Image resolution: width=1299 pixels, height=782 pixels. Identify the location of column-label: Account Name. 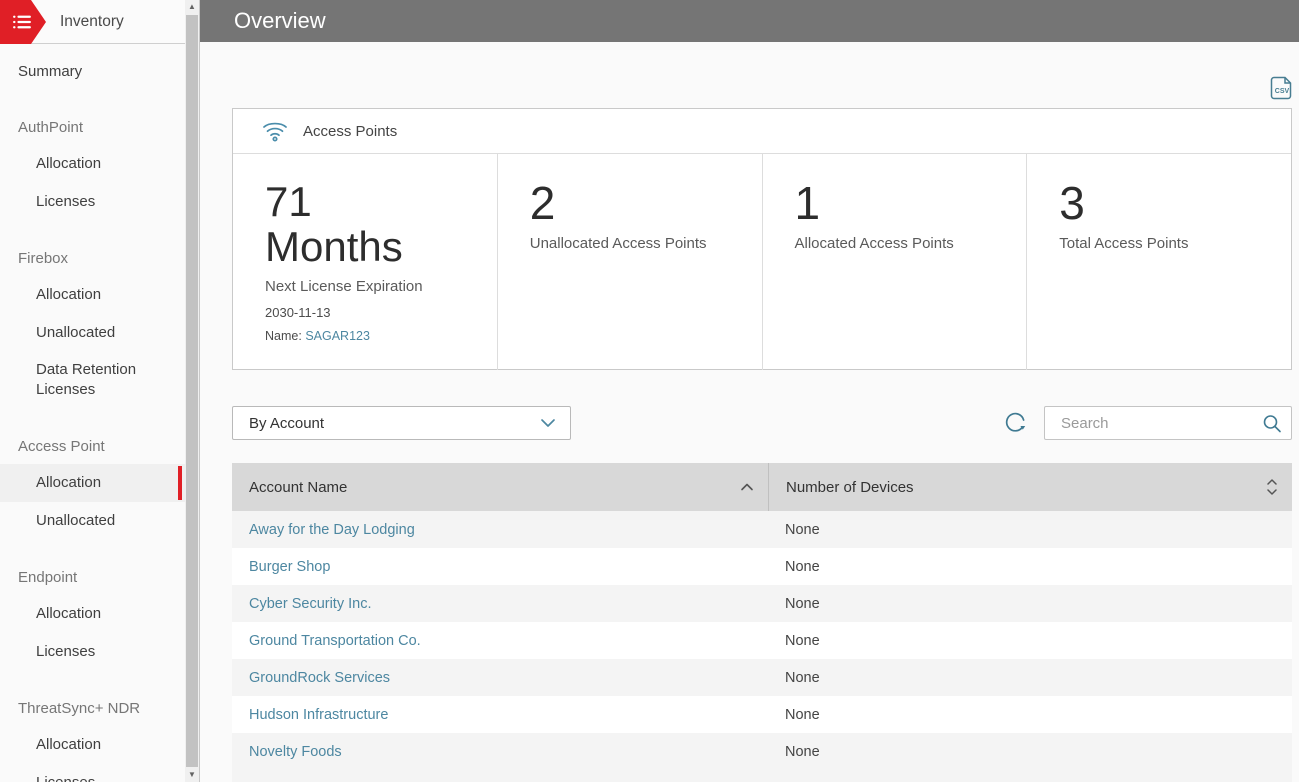
(298, 487).